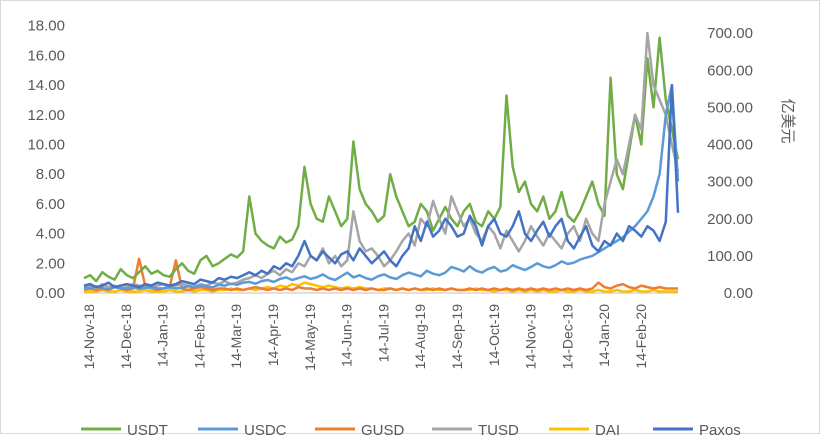 The image size is (820, 435). Describe the element at coordinates (46, 115) in the screenshot. I see `left-tick-label: 12.00` at that location.